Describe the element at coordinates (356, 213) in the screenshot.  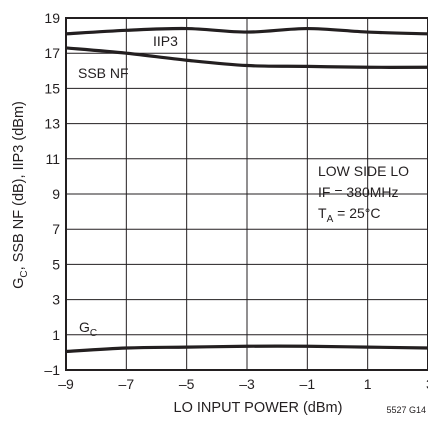
I see `conditions-ta-value: = 25°C` at that location.